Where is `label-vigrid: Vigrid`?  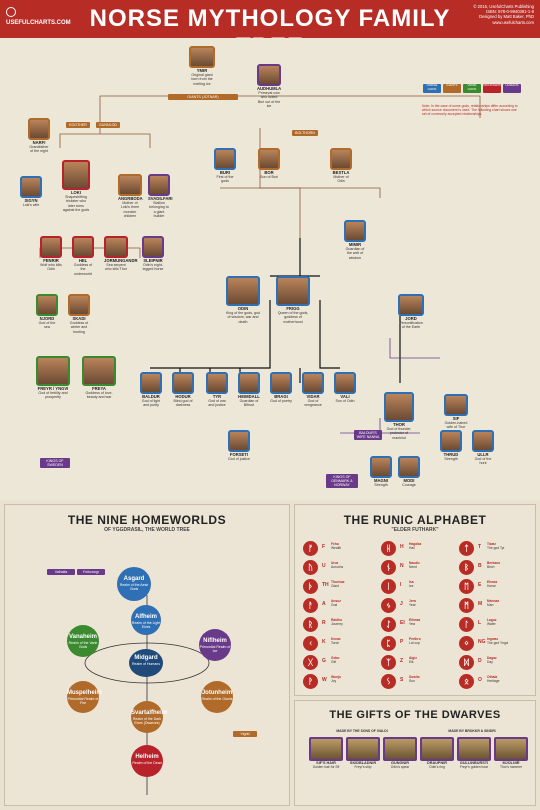 label-vigrid: Vigrid is located at coordinates (245, 734).